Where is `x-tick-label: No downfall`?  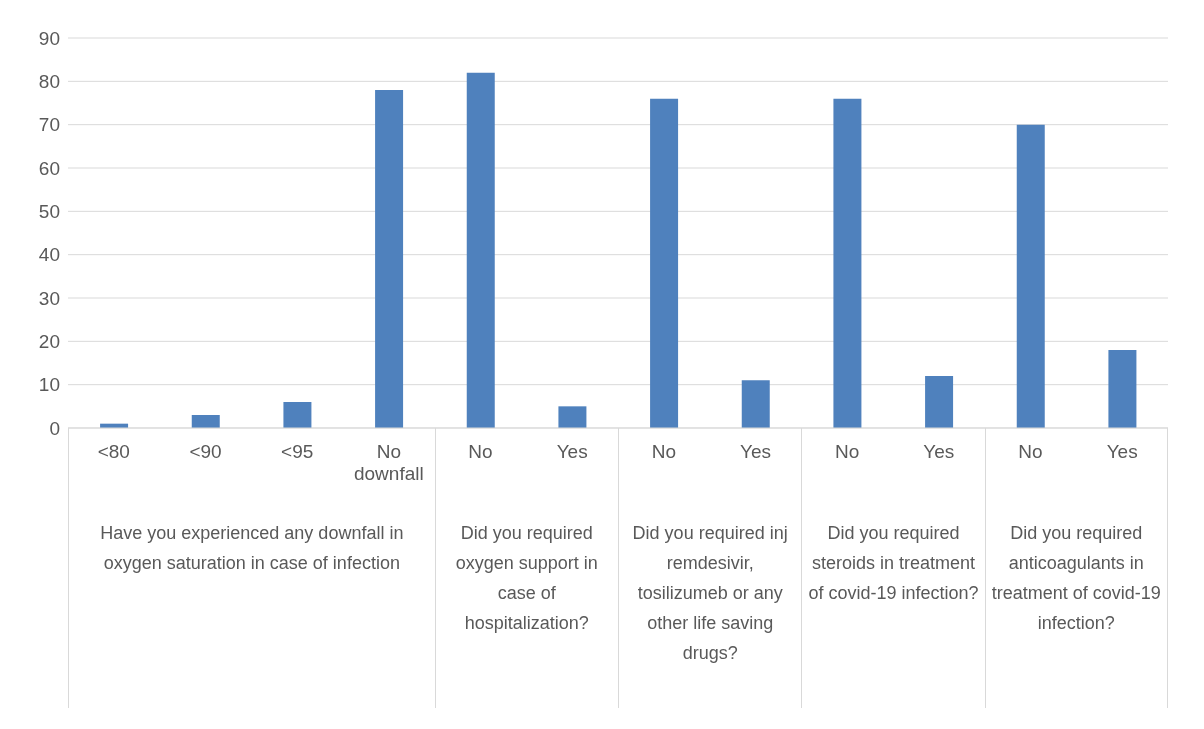
x-tick-label: No downfall is located at coordinates (388, 462).